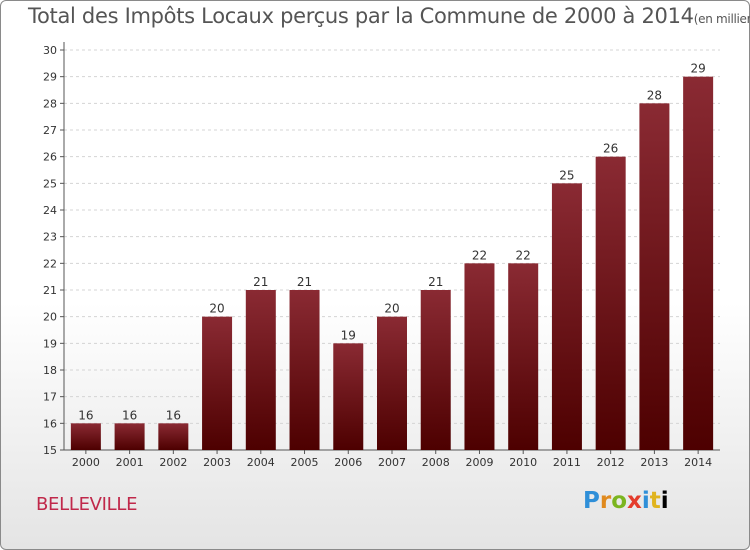 The width and height of the screenshot is (750, 550). What do you see at coordinates (50, 77) in the screenshot?
I see `y-tick-label: 29` at bounding box center [50, 77].